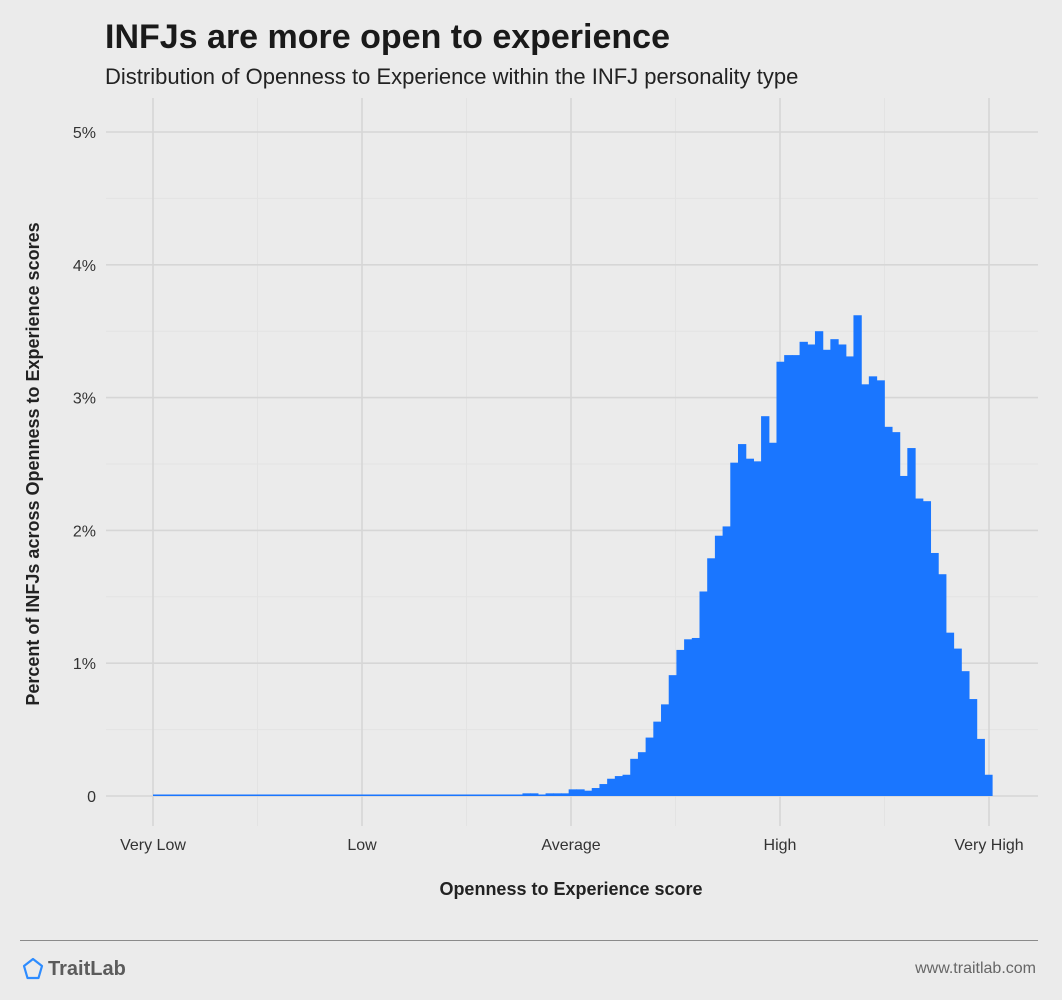 The width and height of the screenshot is (1062, 1000). Describe the element at coordinates (91, 797) in the screenshot. I see `y-tick-label: 0` at that location.